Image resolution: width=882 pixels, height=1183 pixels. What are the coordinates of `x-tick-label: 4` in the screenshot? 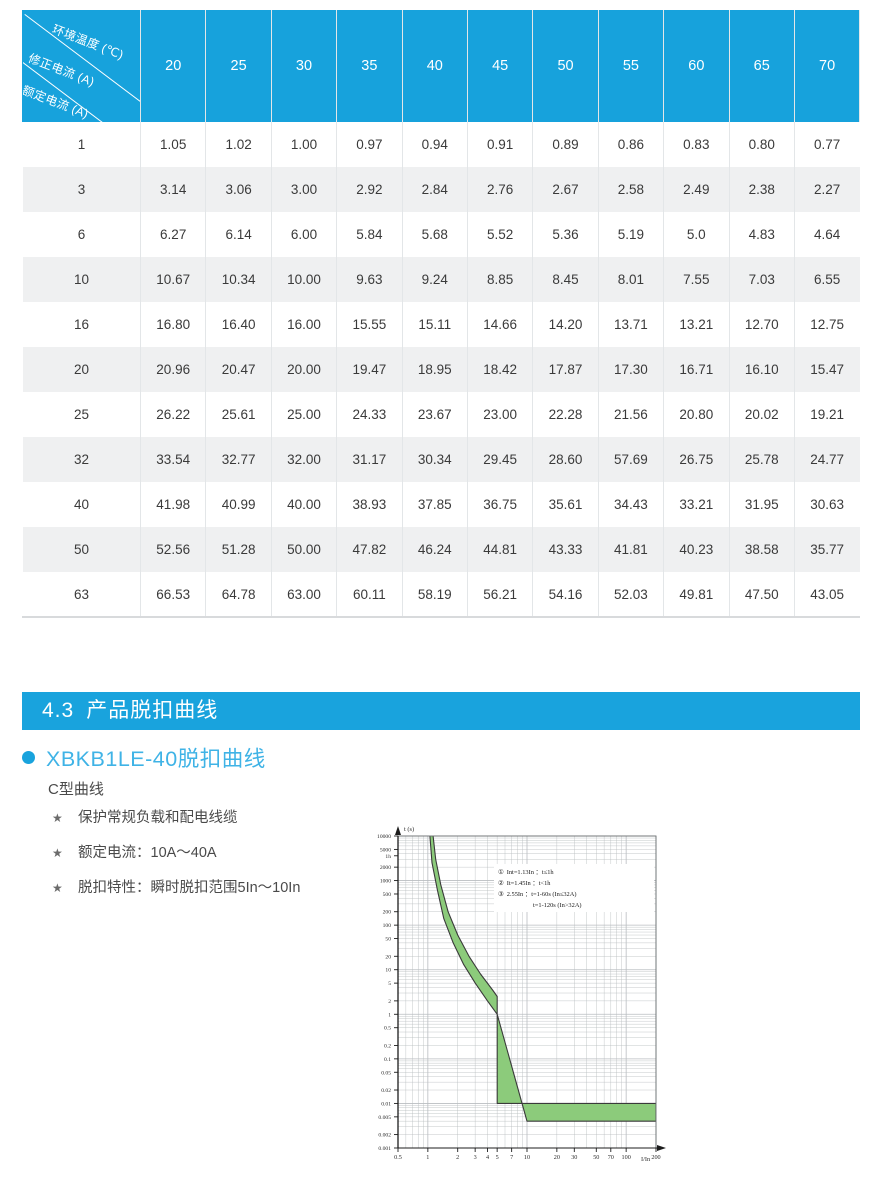 It's located at (487, 1157).